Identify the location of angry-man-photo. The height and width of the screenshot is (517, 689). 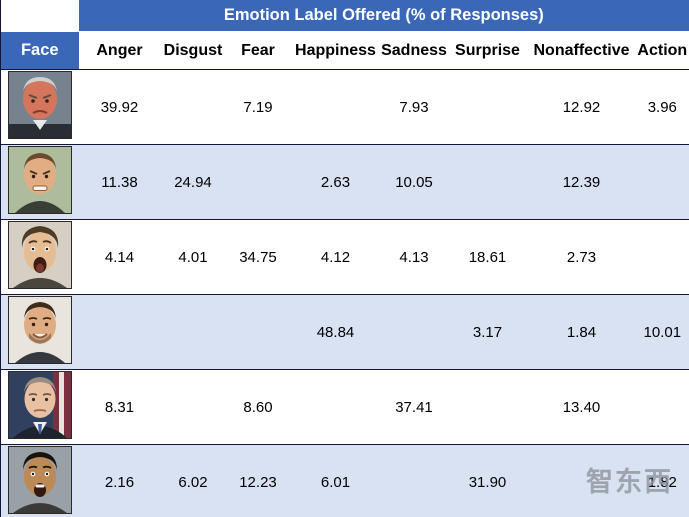
(39, 105).